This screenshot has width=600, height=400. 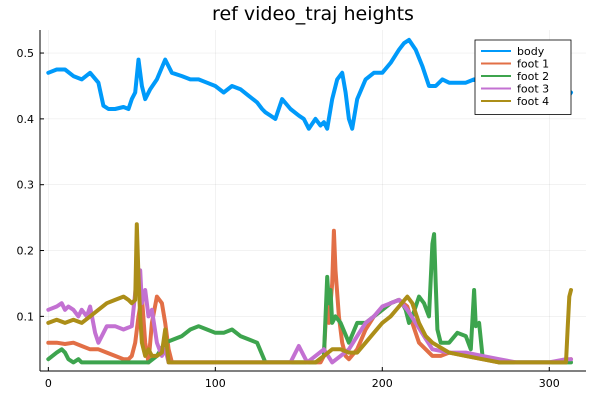 What do you see at coordinates (26, 53) in the screenshot?
I see `y-tick-label: 0.5` at bounding box center [26, 53].